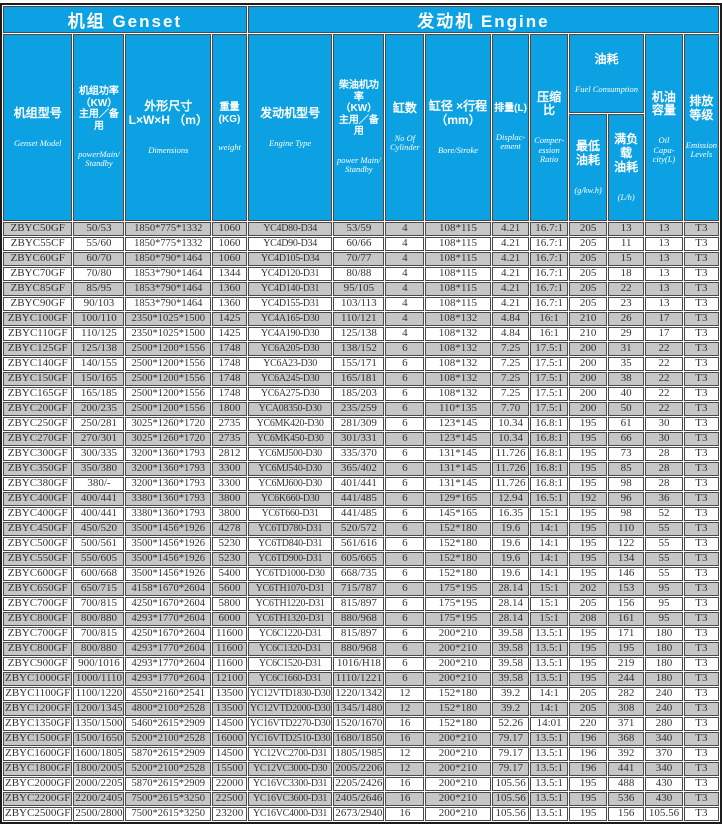 Image resolution: width=722 pixels, height=824 pixels. I want to click on cell-dimensions: 7500*2615*3250, so click(168, 813).